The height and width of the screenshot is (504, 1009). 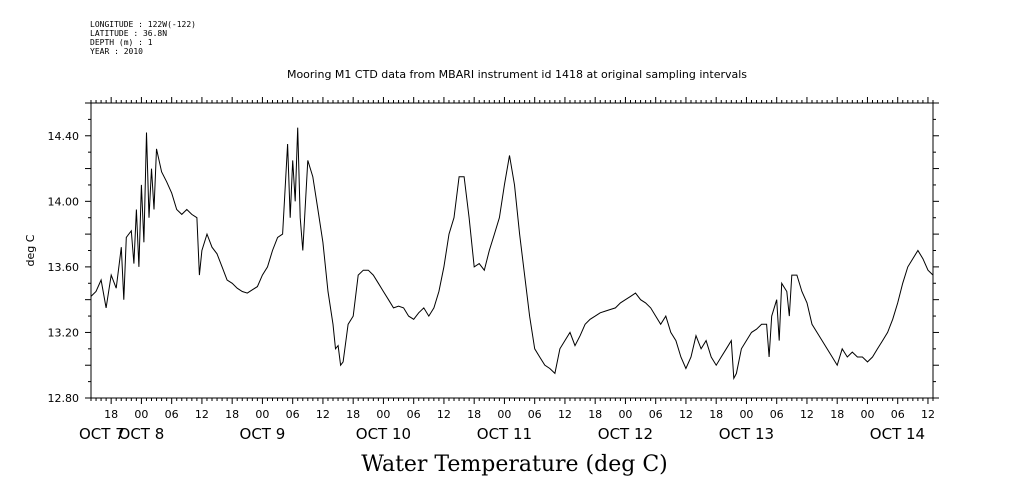 I want to click on y-tick-label: 12.80, so click(x=64, y=398).